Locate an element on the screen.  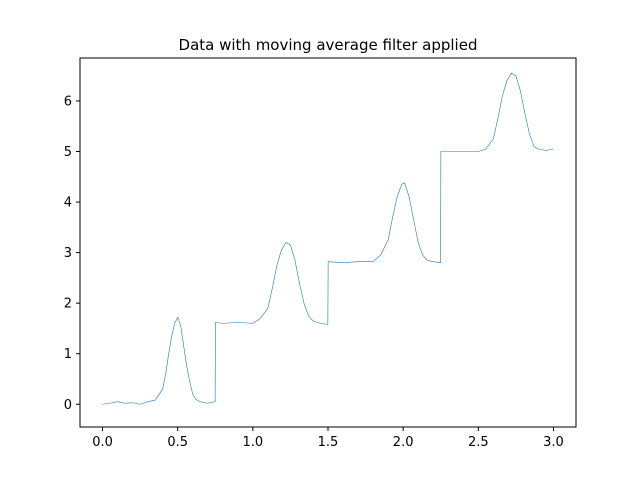
y-tick-label: 4 is located at coordinates (68, 203).